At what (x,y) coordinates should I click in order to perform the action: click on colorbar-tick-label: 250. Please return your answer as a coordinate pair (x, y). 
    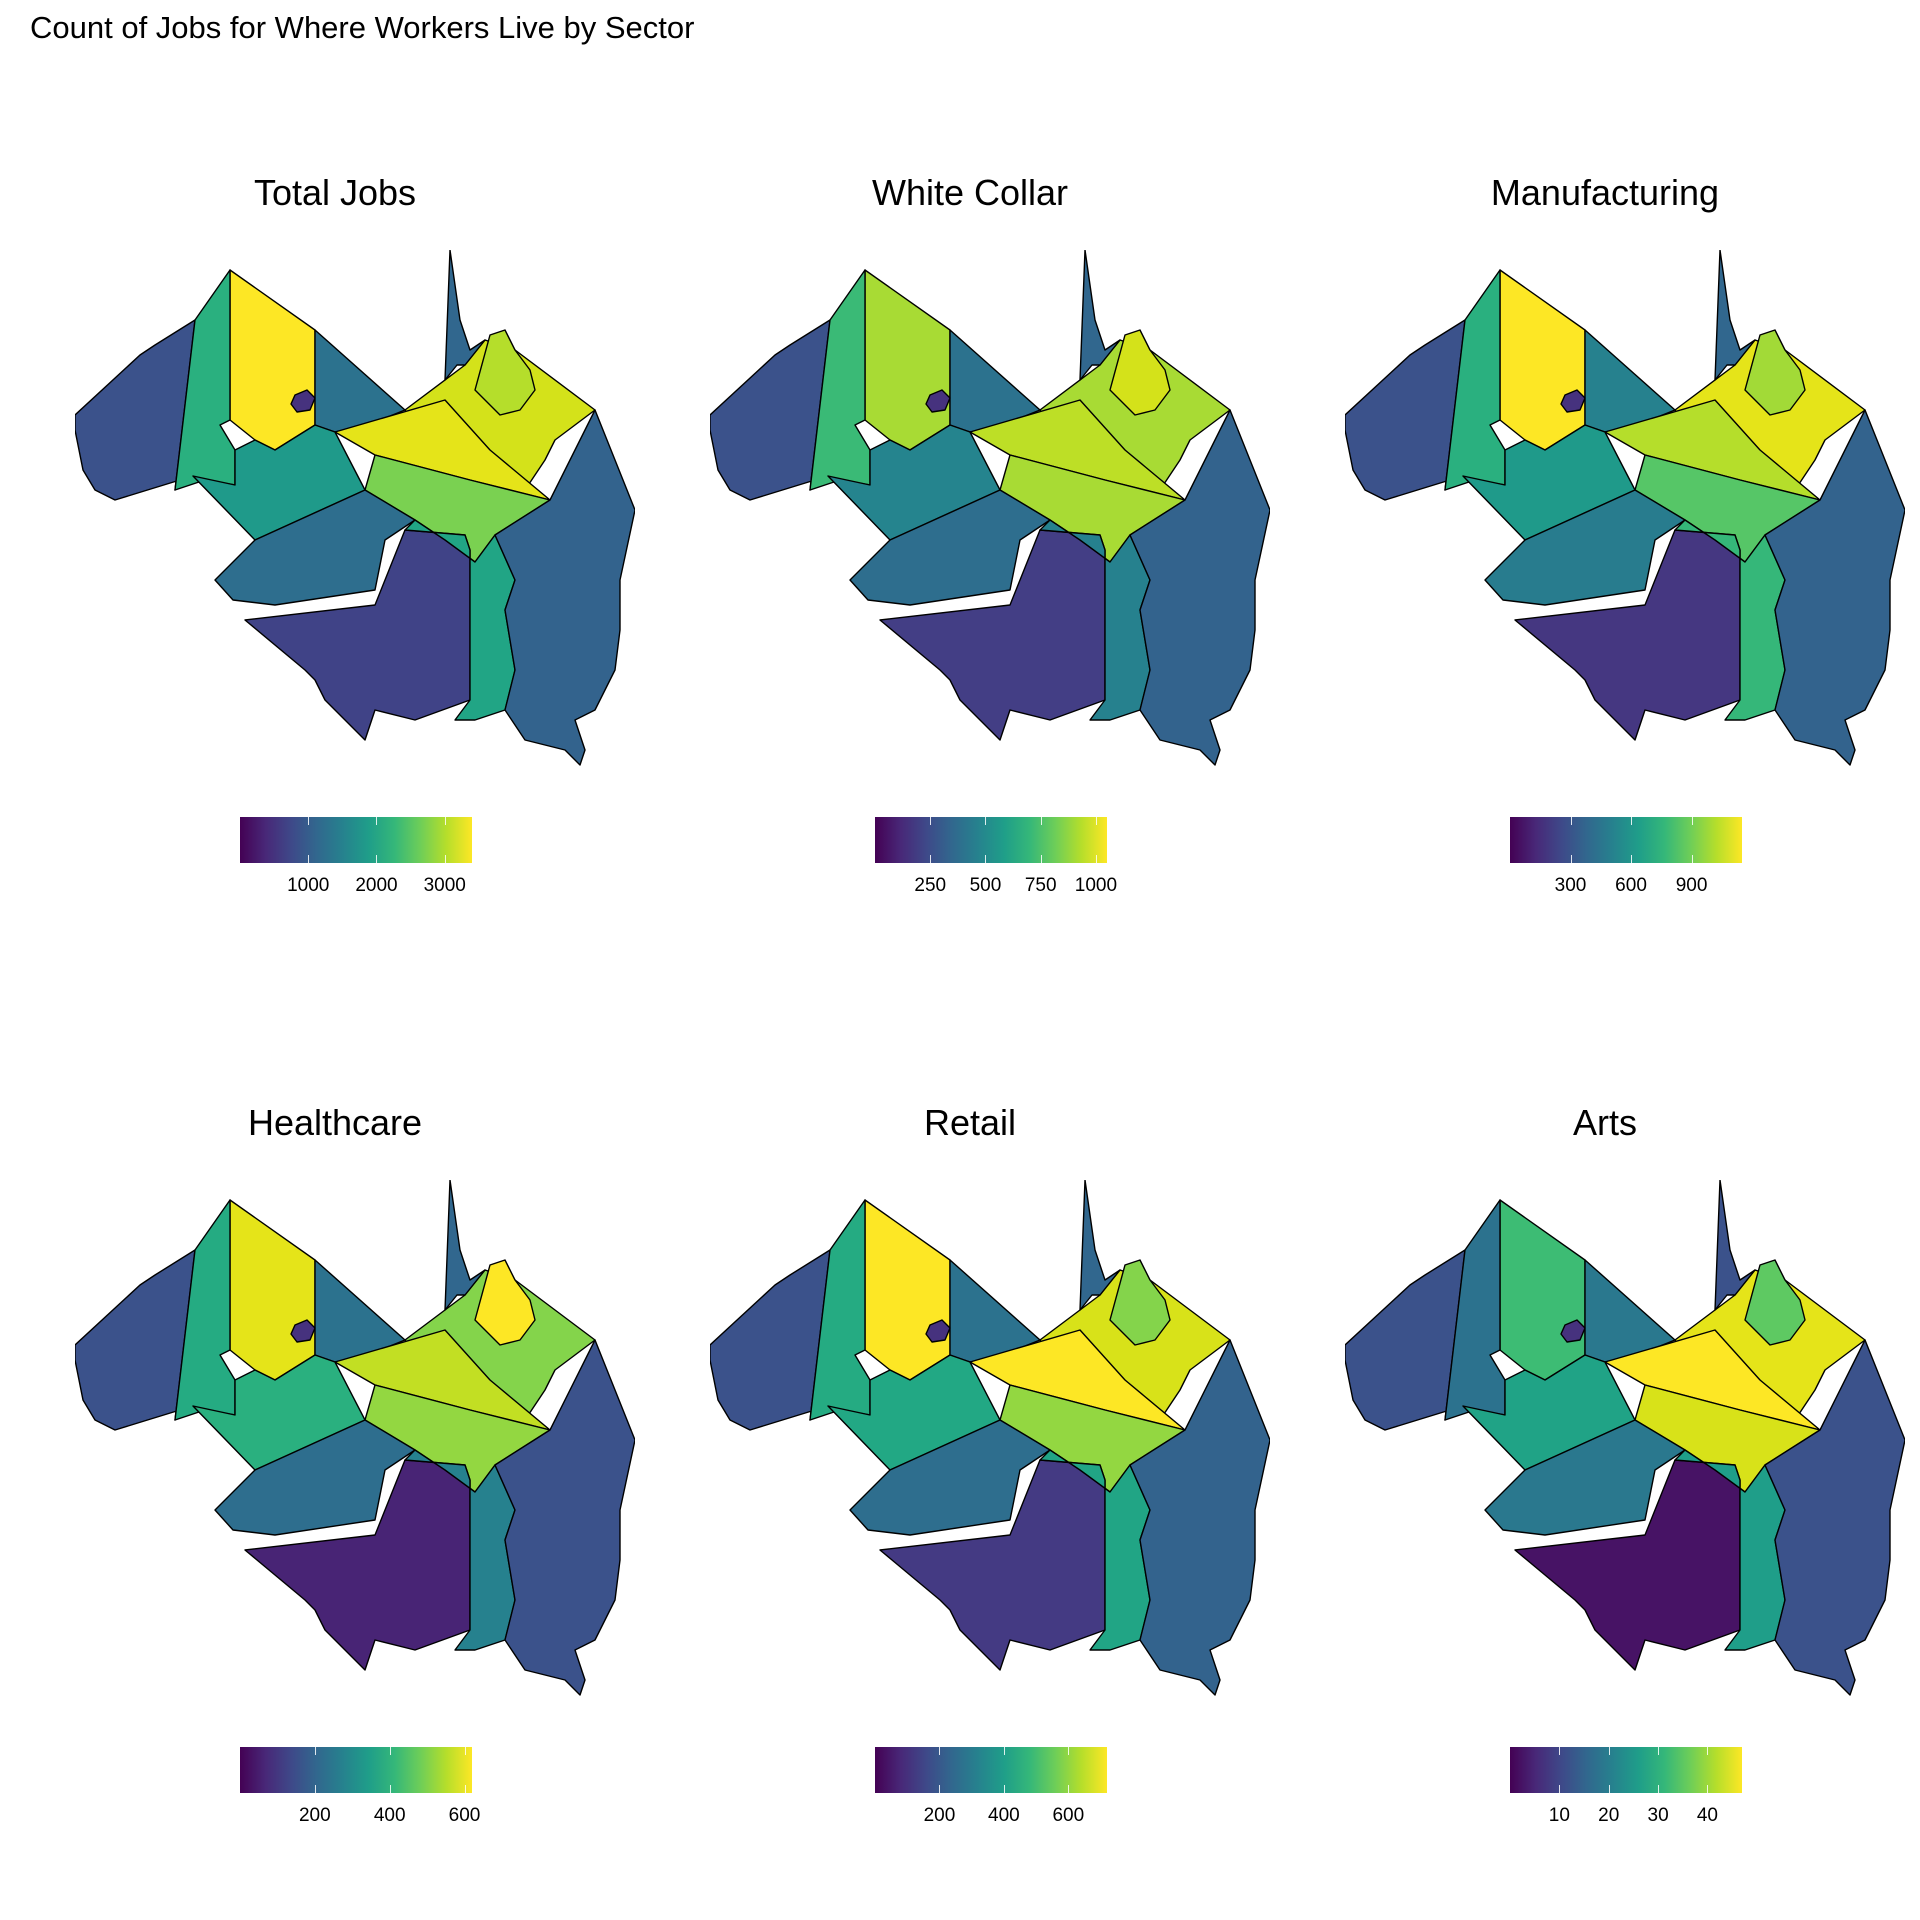
    Looking at the image, I should click on (930, 885).